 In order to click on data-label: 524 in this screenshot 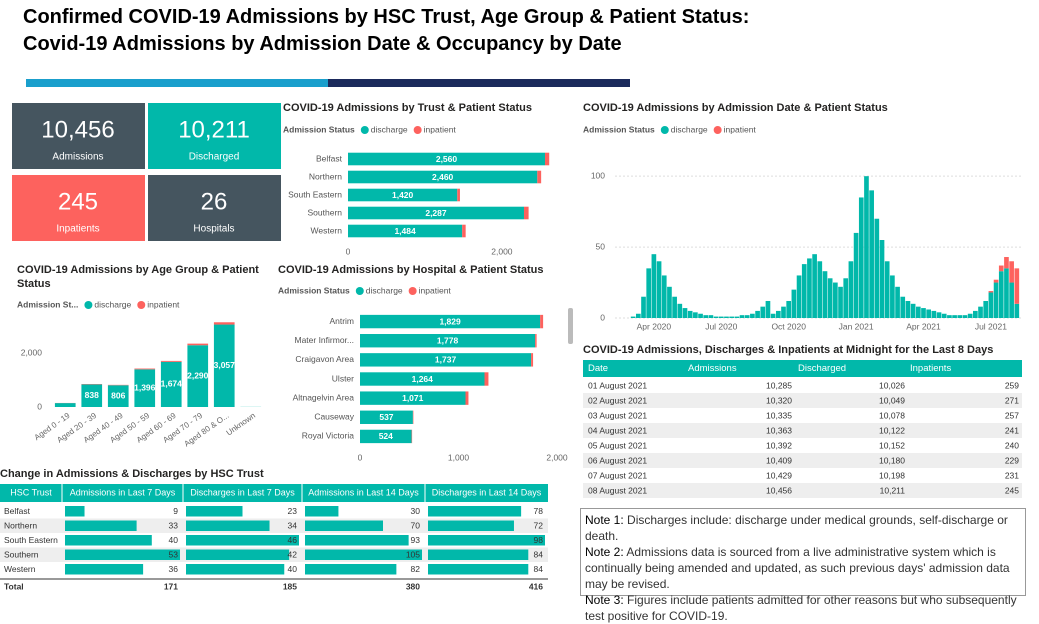, I will do `click(386, 436)`.